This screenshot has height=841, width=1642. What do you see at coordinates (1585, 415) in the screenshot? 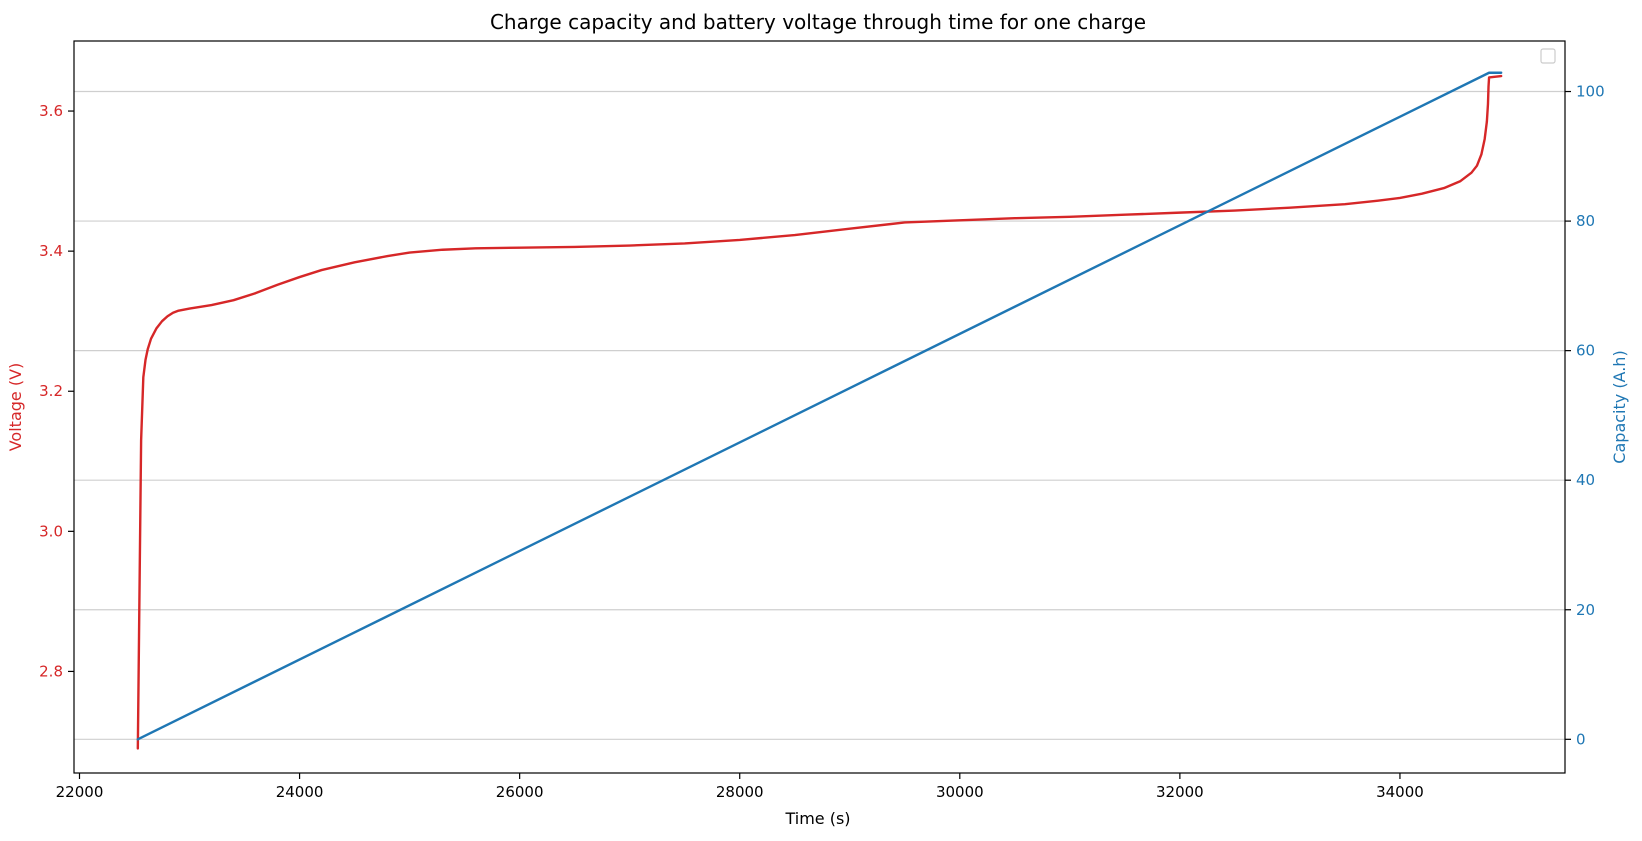
I see `right-y-axis: 0 20 40 60 80 100` at bounding box center [1585, 415].